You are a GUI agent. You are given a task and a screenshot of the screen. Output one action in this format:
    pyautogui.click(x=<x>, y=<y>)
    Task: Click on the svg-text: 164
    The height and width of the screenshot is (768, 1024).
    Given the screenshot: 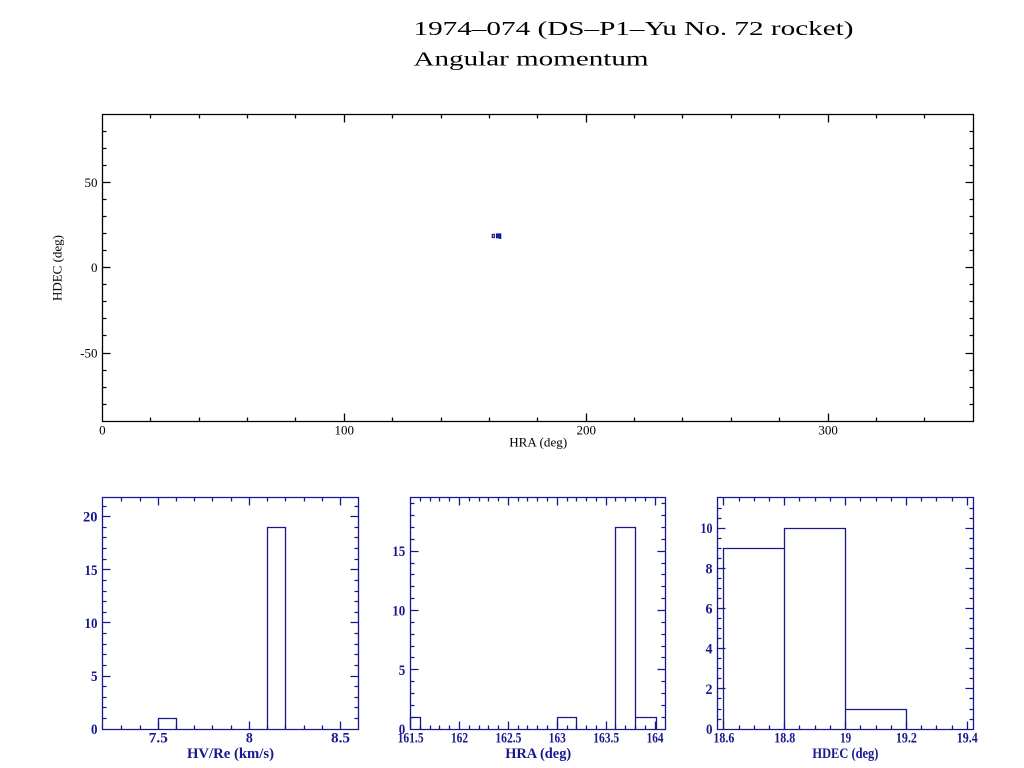 What is the action you would take?
    pyautogui.click(x=655, y=739)
    